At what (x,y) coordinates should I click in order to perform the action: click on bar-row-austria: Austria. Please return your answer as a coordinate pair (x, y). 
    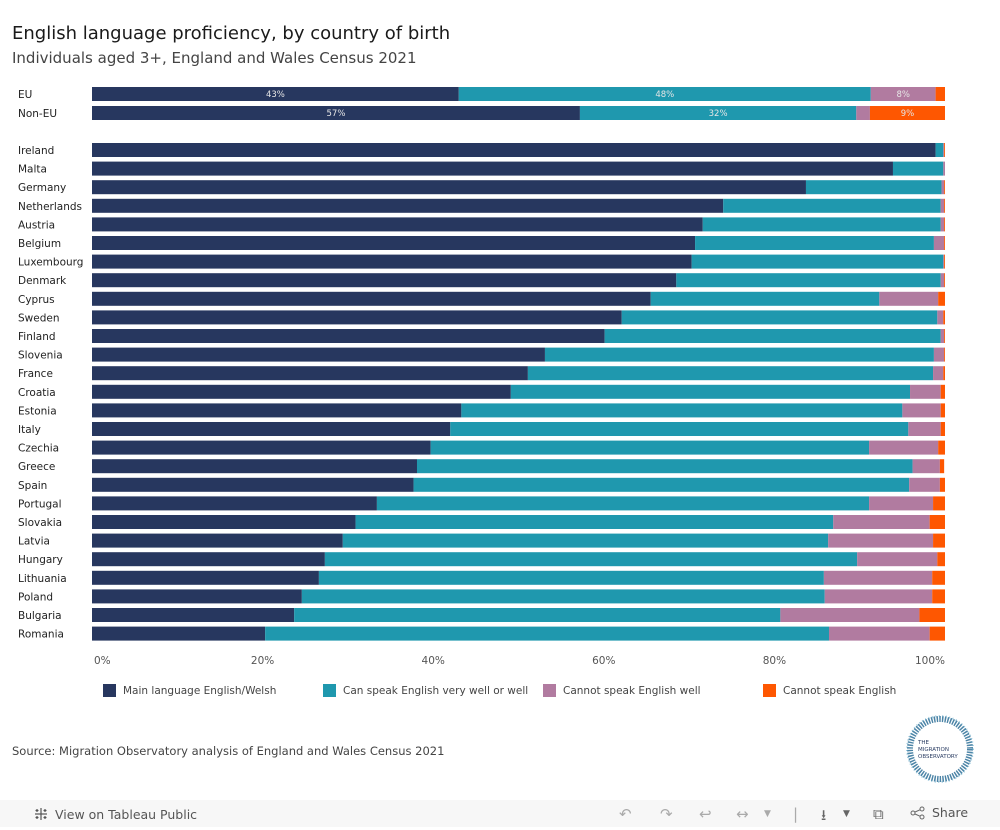
    Looking at the image, I should click on (481, 224).